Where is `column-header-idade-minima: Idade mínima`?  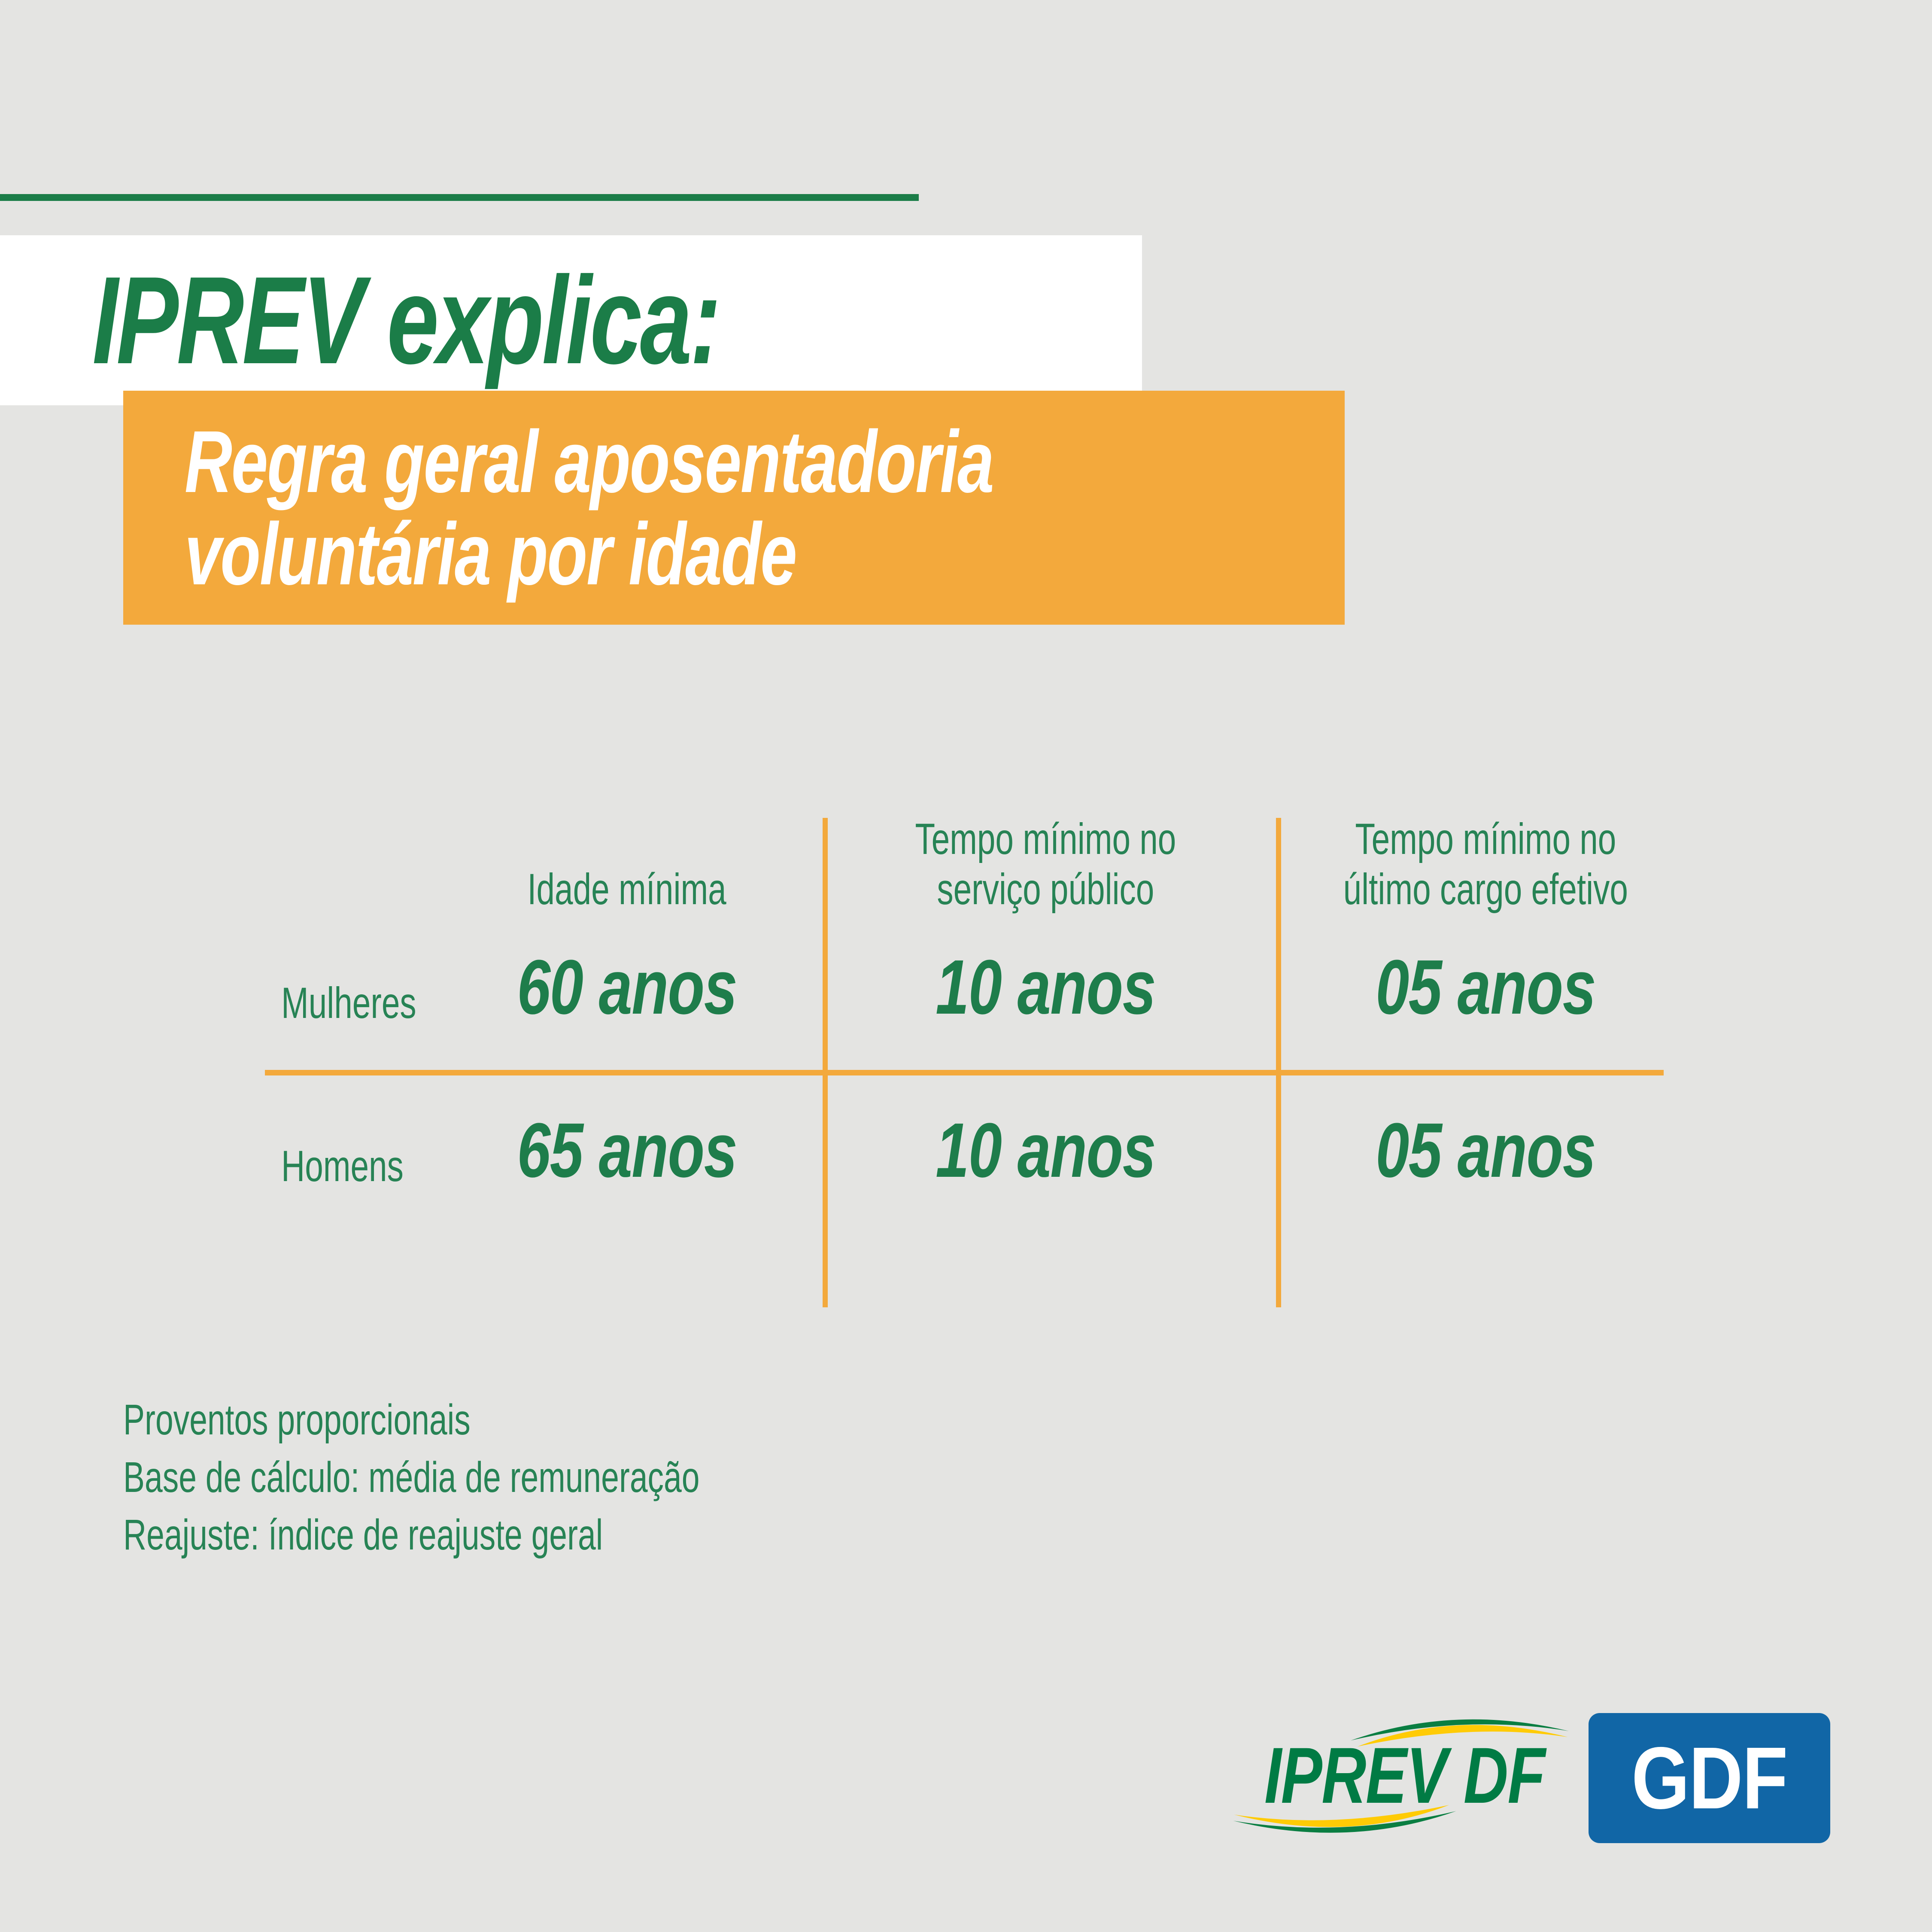
column-header-idade-minima: Idade mínima is located at coordinates (627, 889).